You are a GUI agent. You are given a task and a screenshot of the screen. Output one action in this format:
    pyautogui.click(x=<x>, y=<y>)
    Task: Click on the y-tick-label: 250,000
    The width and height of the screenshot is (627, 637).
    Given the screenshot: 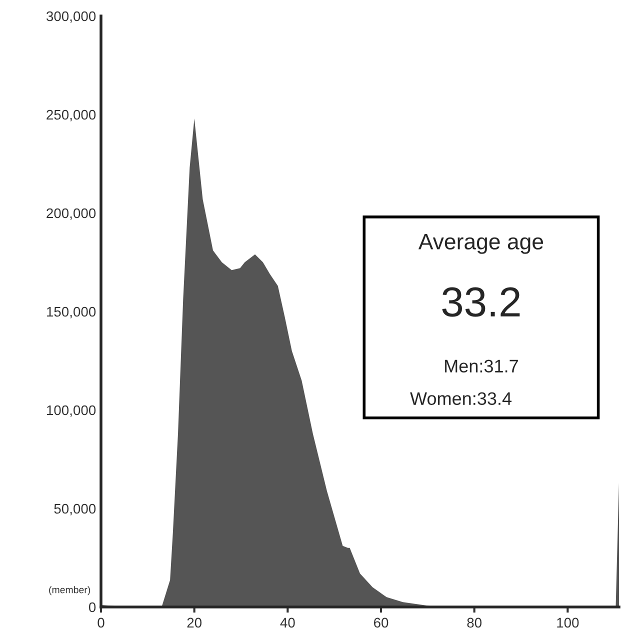 What is the action you would take?
    pyautogui.click(x=71, y=116)
    